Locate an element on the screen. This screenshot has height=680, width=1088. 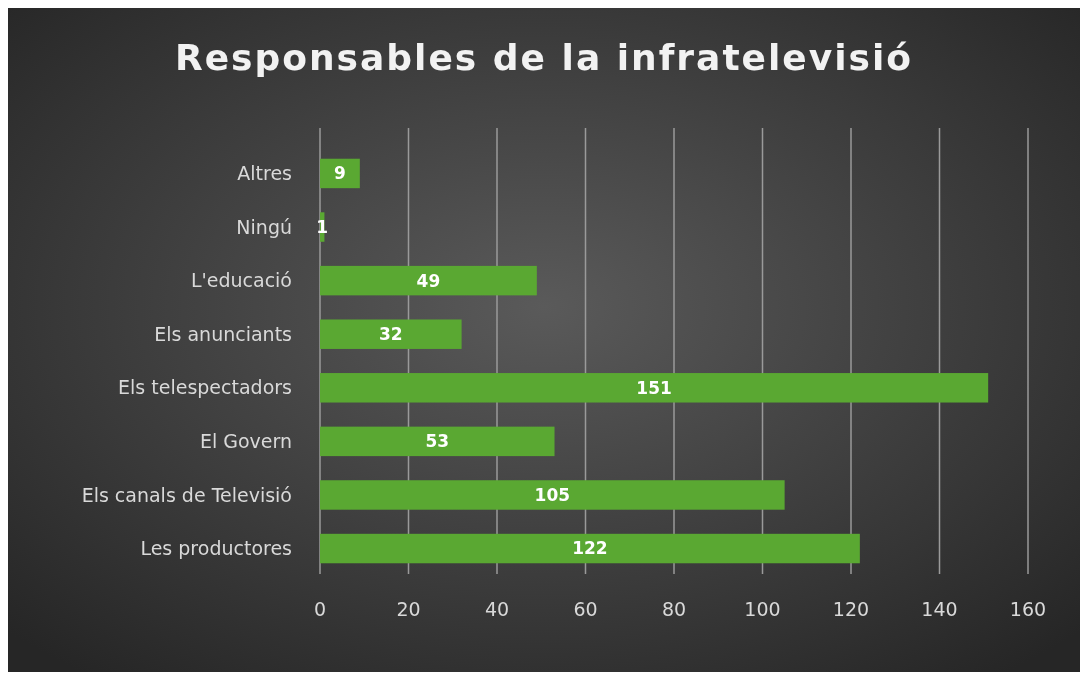
y-tick-label: L'educació is located at coordinates (241, 280).